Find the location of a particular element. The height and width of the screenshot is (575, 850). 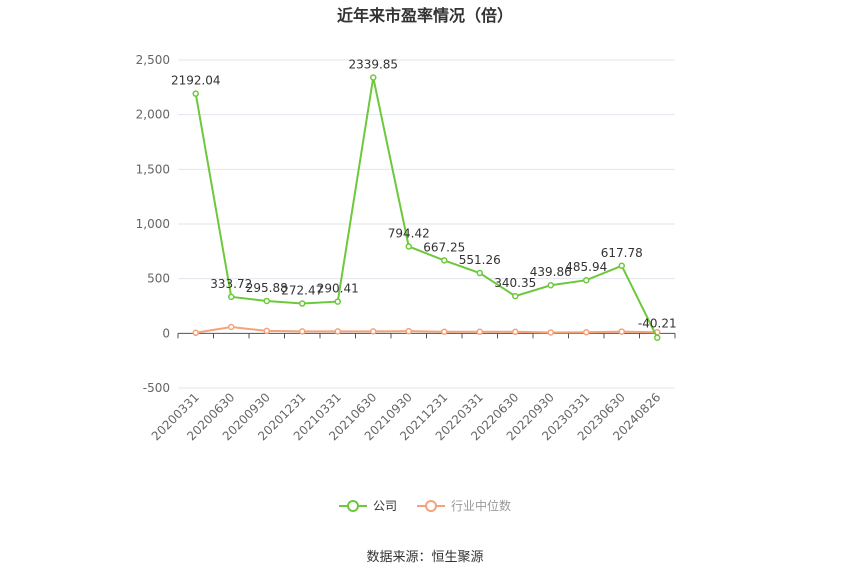

y-tick-label: -500 is located at coordinates (156, 388).